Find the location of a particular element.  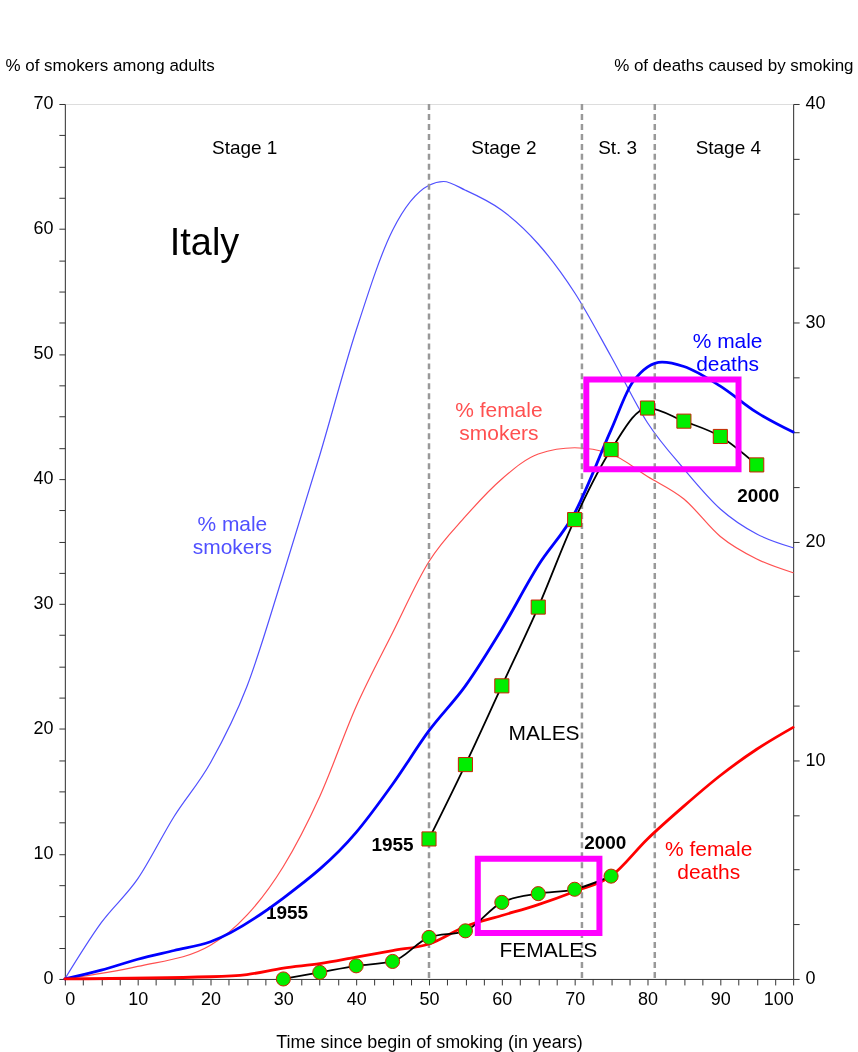

y-tick-label: 0 is located at coordinates (48, 978).